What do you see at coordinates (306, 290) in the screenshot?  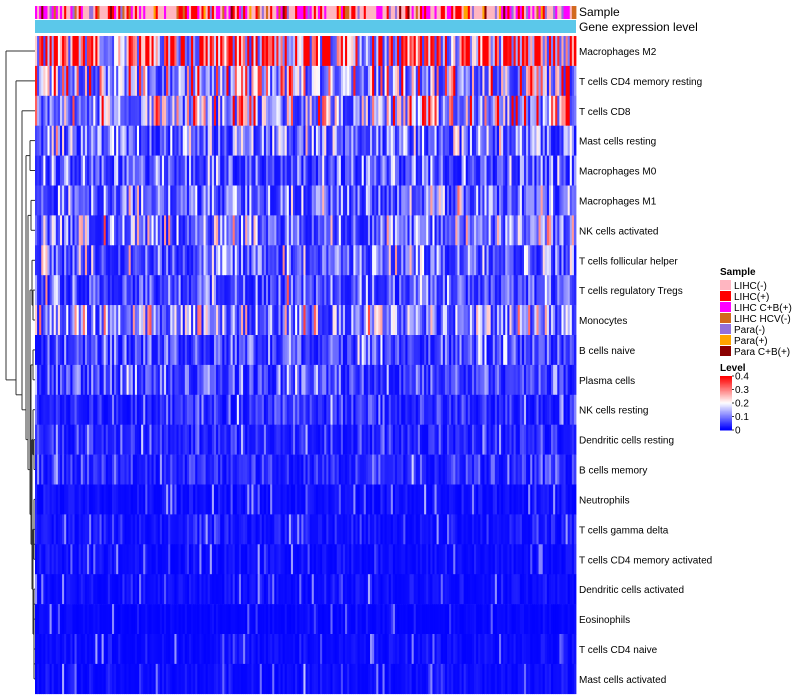 I see `heatmap-row` at bounding box center [306, 290].